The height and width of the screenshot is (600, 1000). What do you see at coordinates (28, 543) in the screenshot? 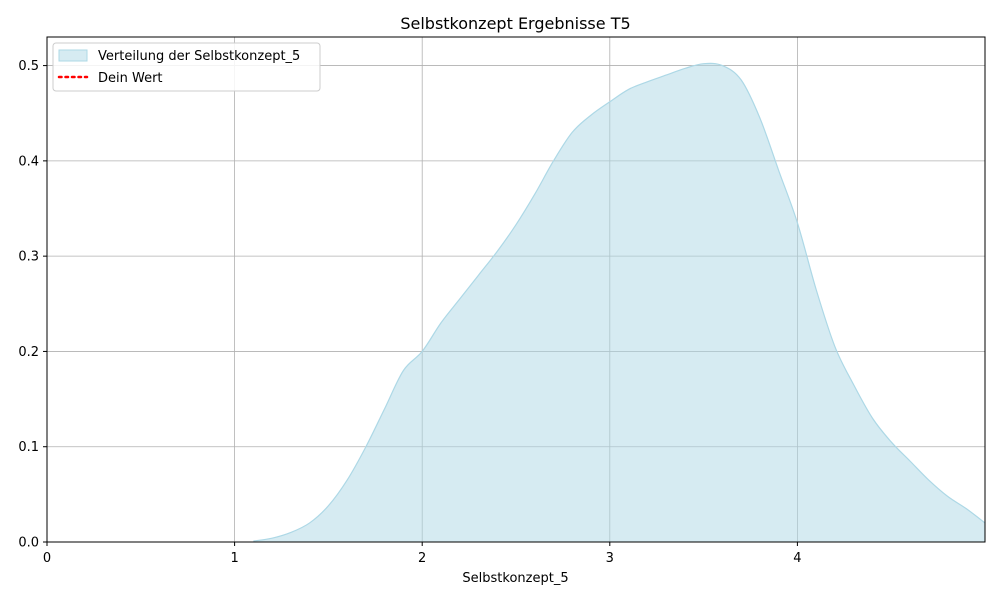
I see `y-tick-label: 0.0` at bounding box center [28, 543].